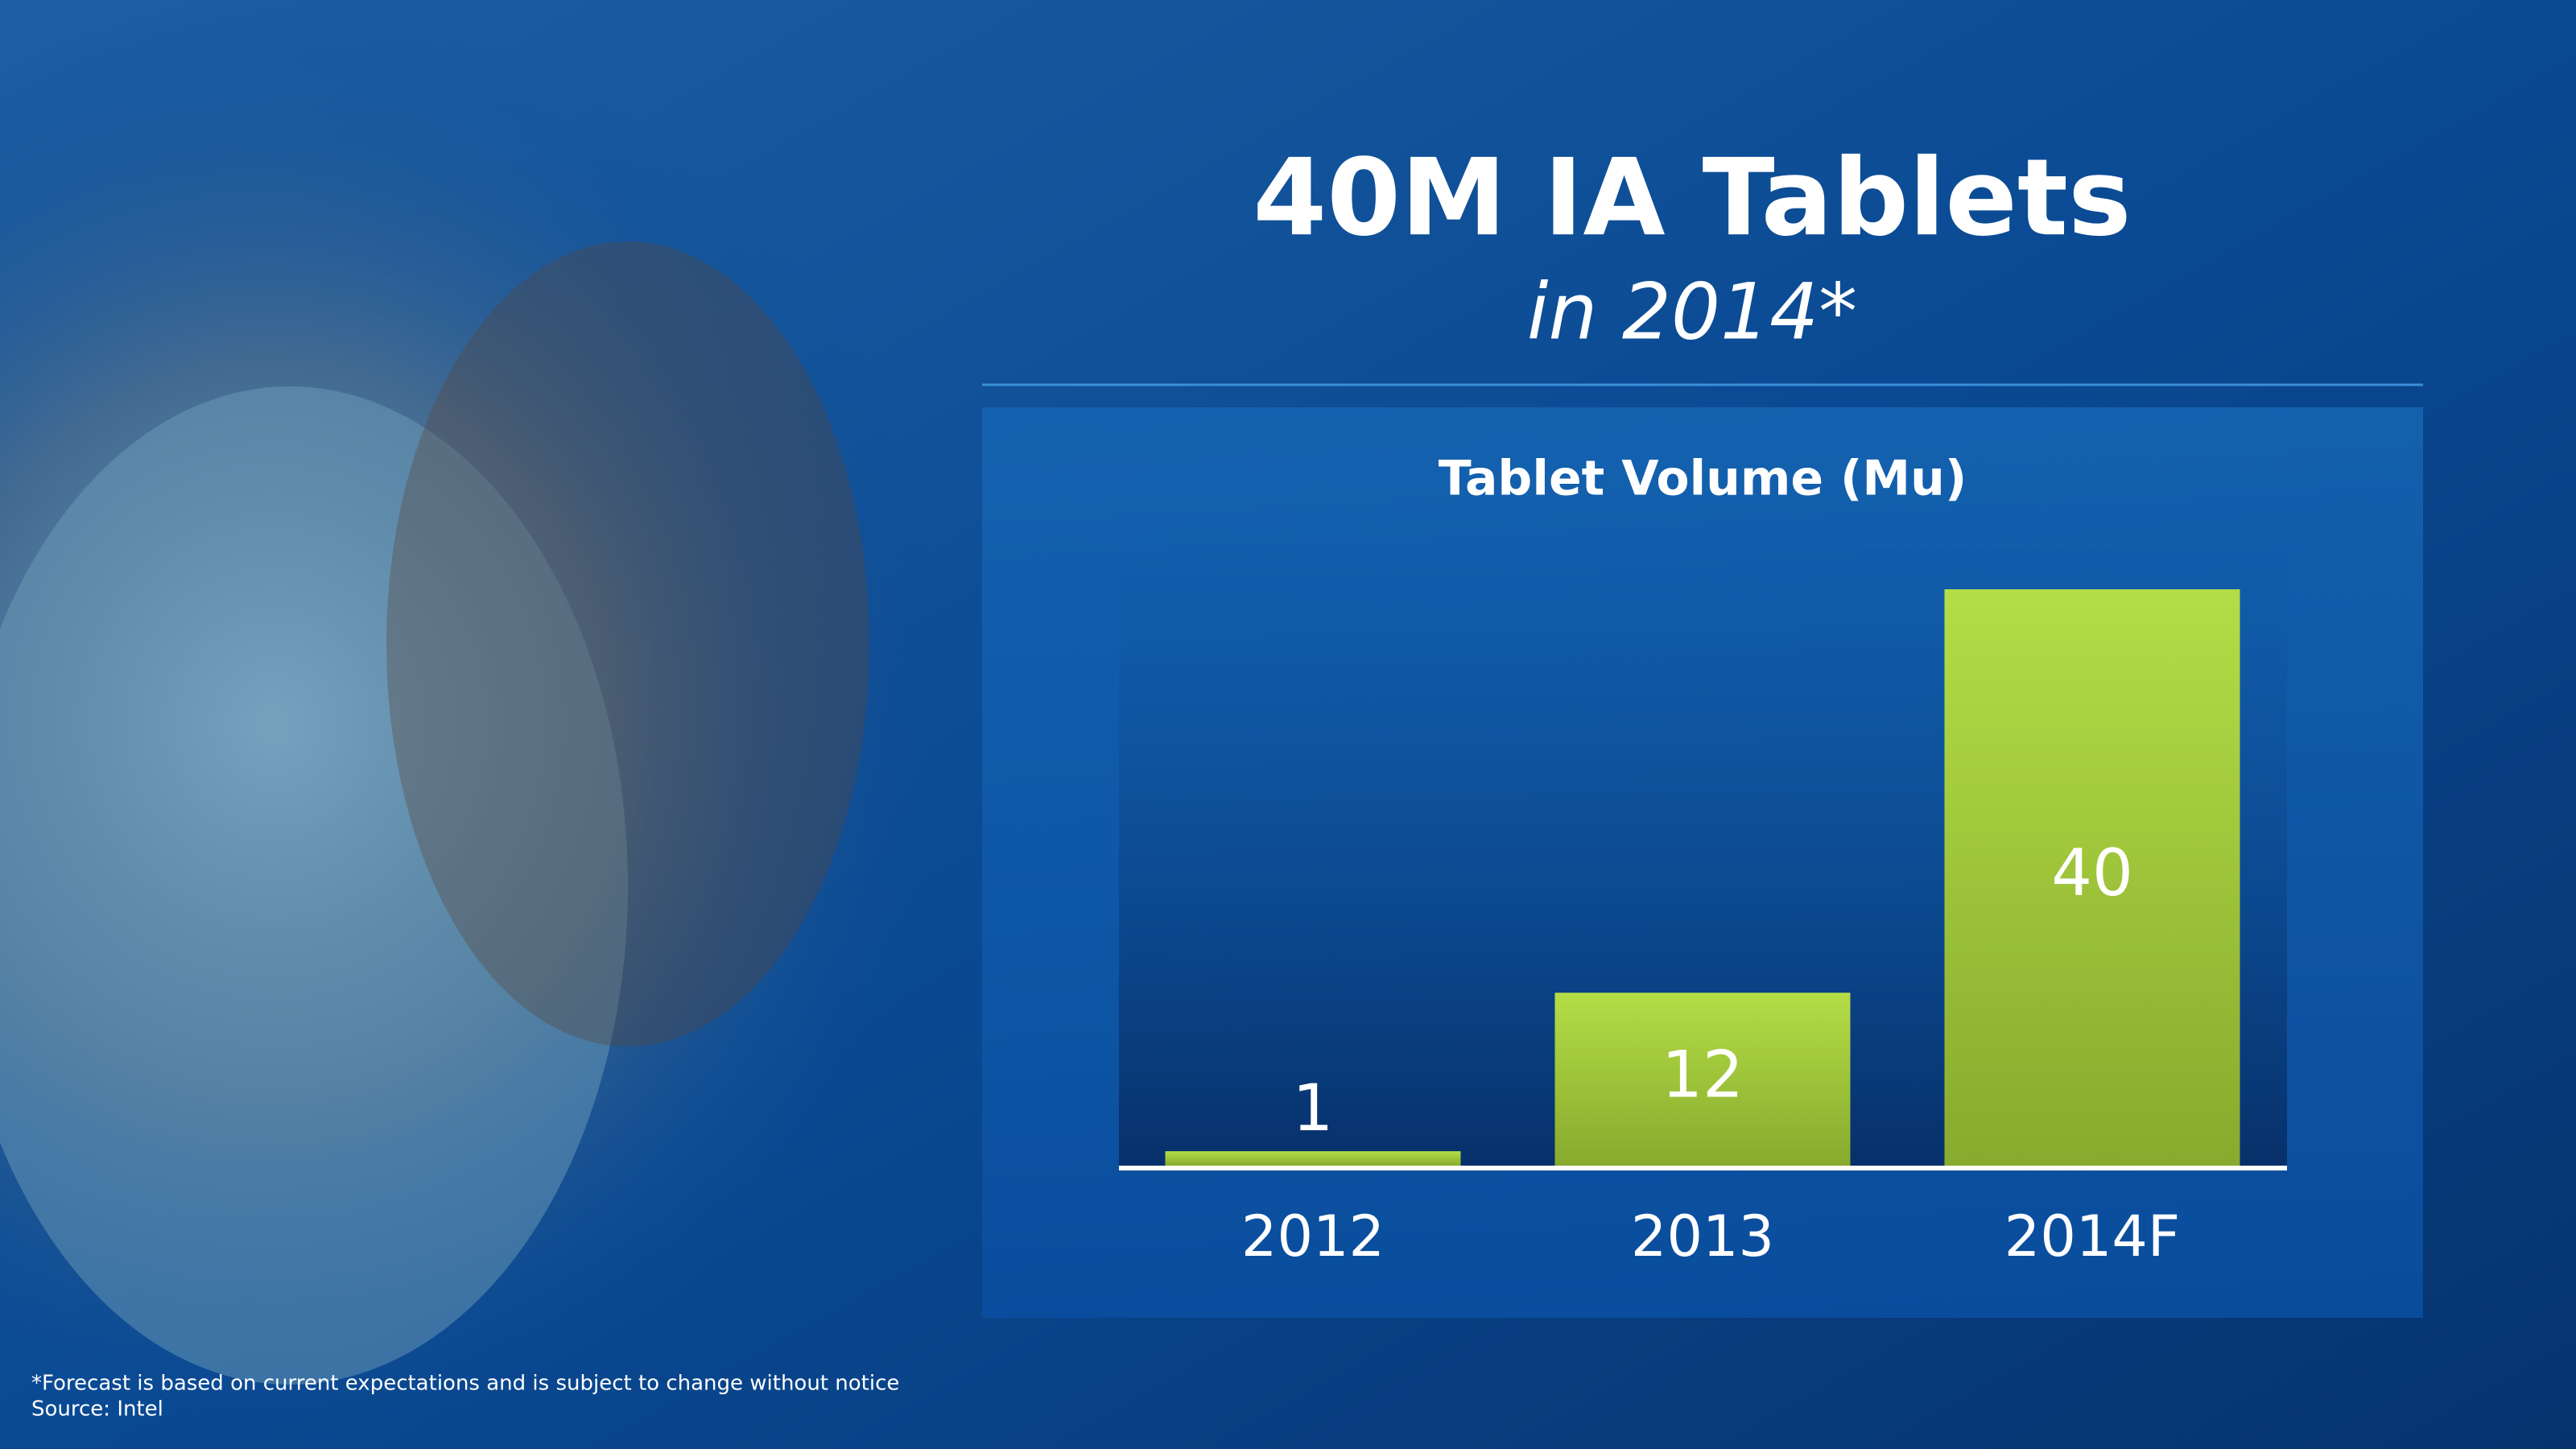 The width and height of the screenshot is (2576, 1449). What do you see at coordinates (1702, 1236) in the screenshot?
I see `x-tick-label: 2013` at bounding box center [1702, 1236].